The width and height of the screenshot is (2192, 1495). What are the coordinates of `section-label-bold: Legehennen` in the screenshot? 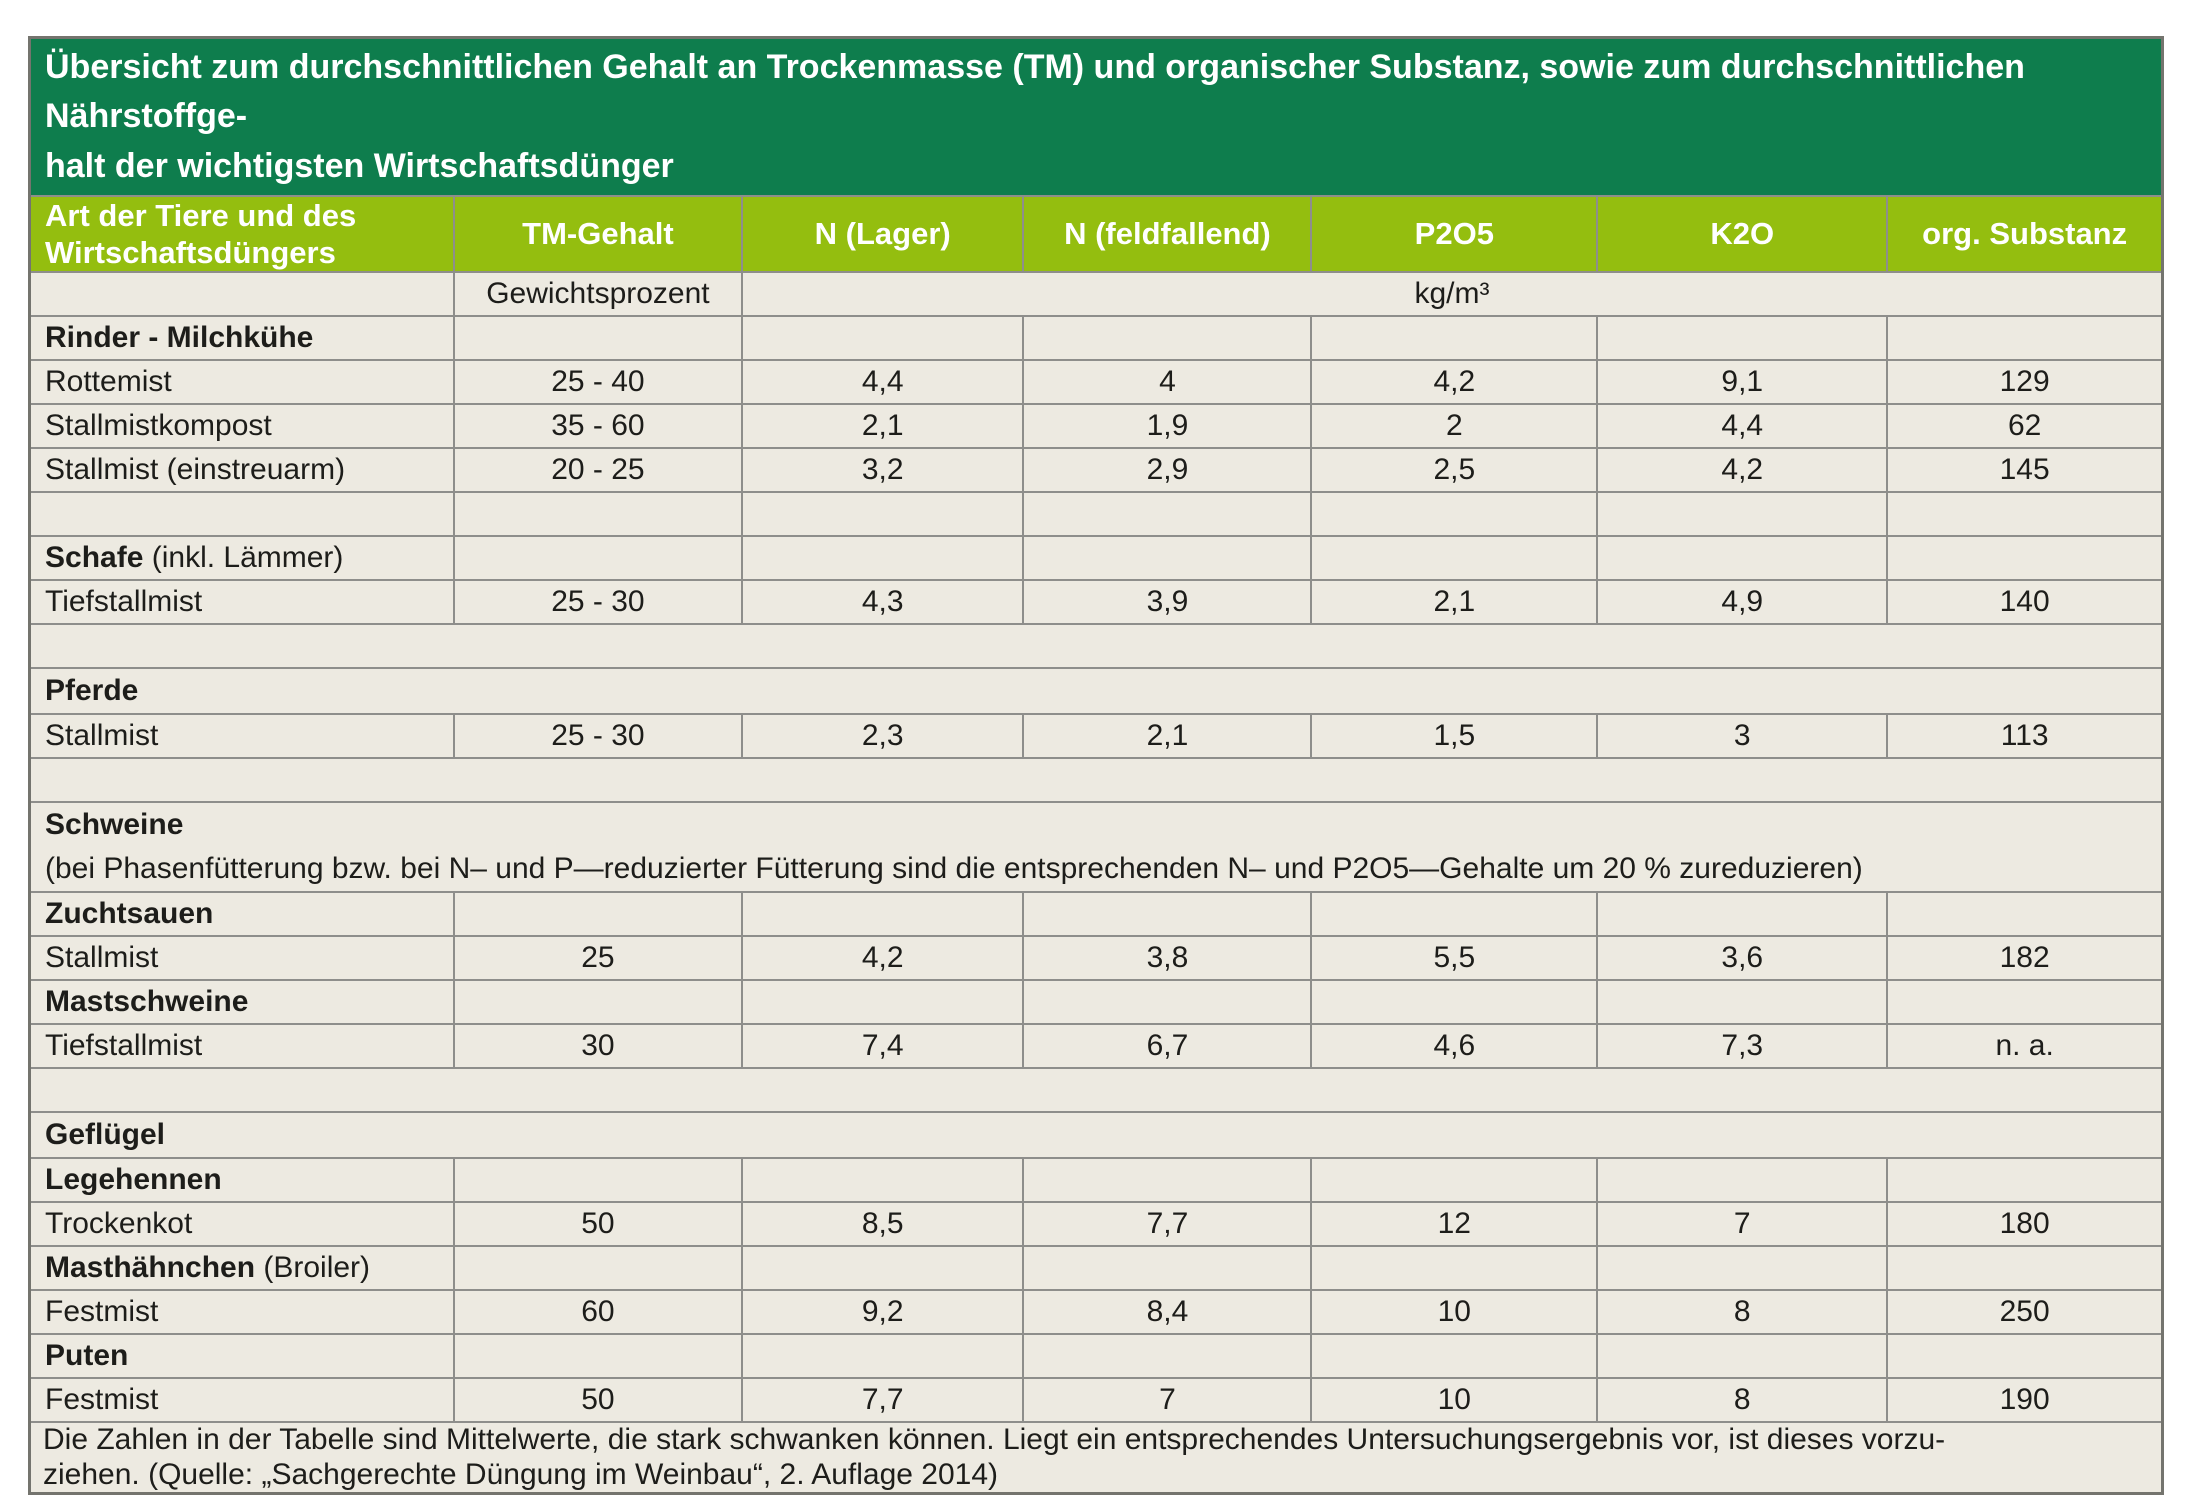 It's located at (133, 1180).